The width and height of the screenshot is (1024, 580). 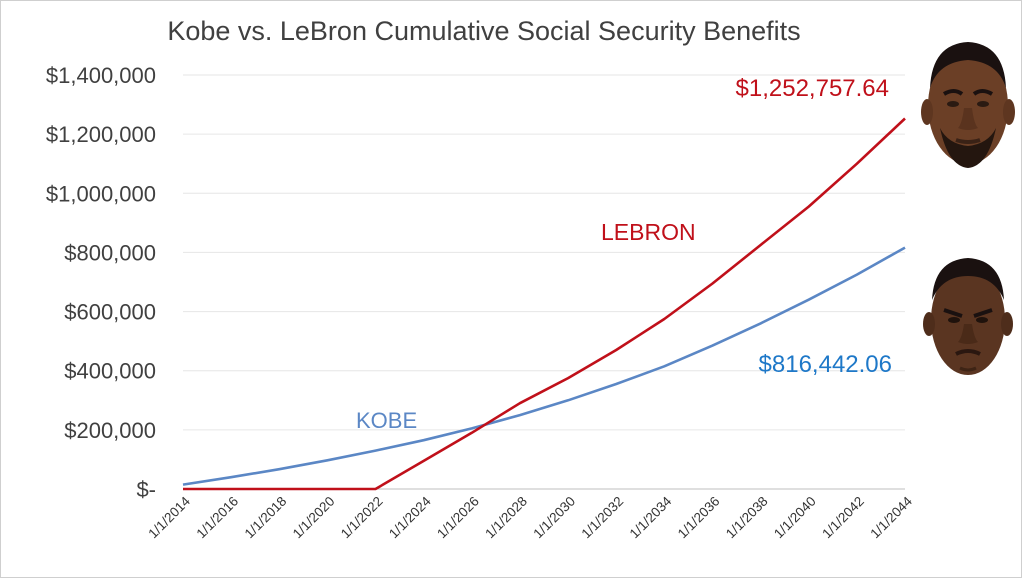 What do you see at coordinates (747, 518) in the screenshot?
I see `x-tick-label: 1/1/2038` at bounding box center [747, 518].